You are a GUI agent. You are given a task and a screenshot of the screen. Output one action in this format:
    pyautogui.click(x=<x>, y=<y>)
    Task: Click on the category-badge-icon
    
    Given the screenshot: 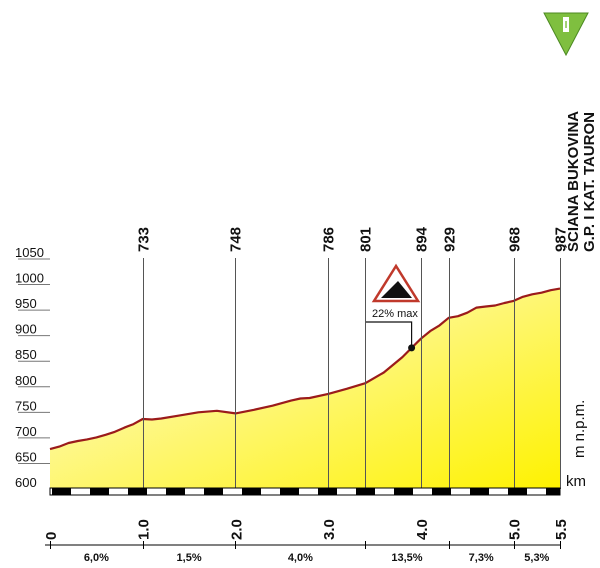 What is the action you would take?
    pyautogui.click(x=566, y=34)
    